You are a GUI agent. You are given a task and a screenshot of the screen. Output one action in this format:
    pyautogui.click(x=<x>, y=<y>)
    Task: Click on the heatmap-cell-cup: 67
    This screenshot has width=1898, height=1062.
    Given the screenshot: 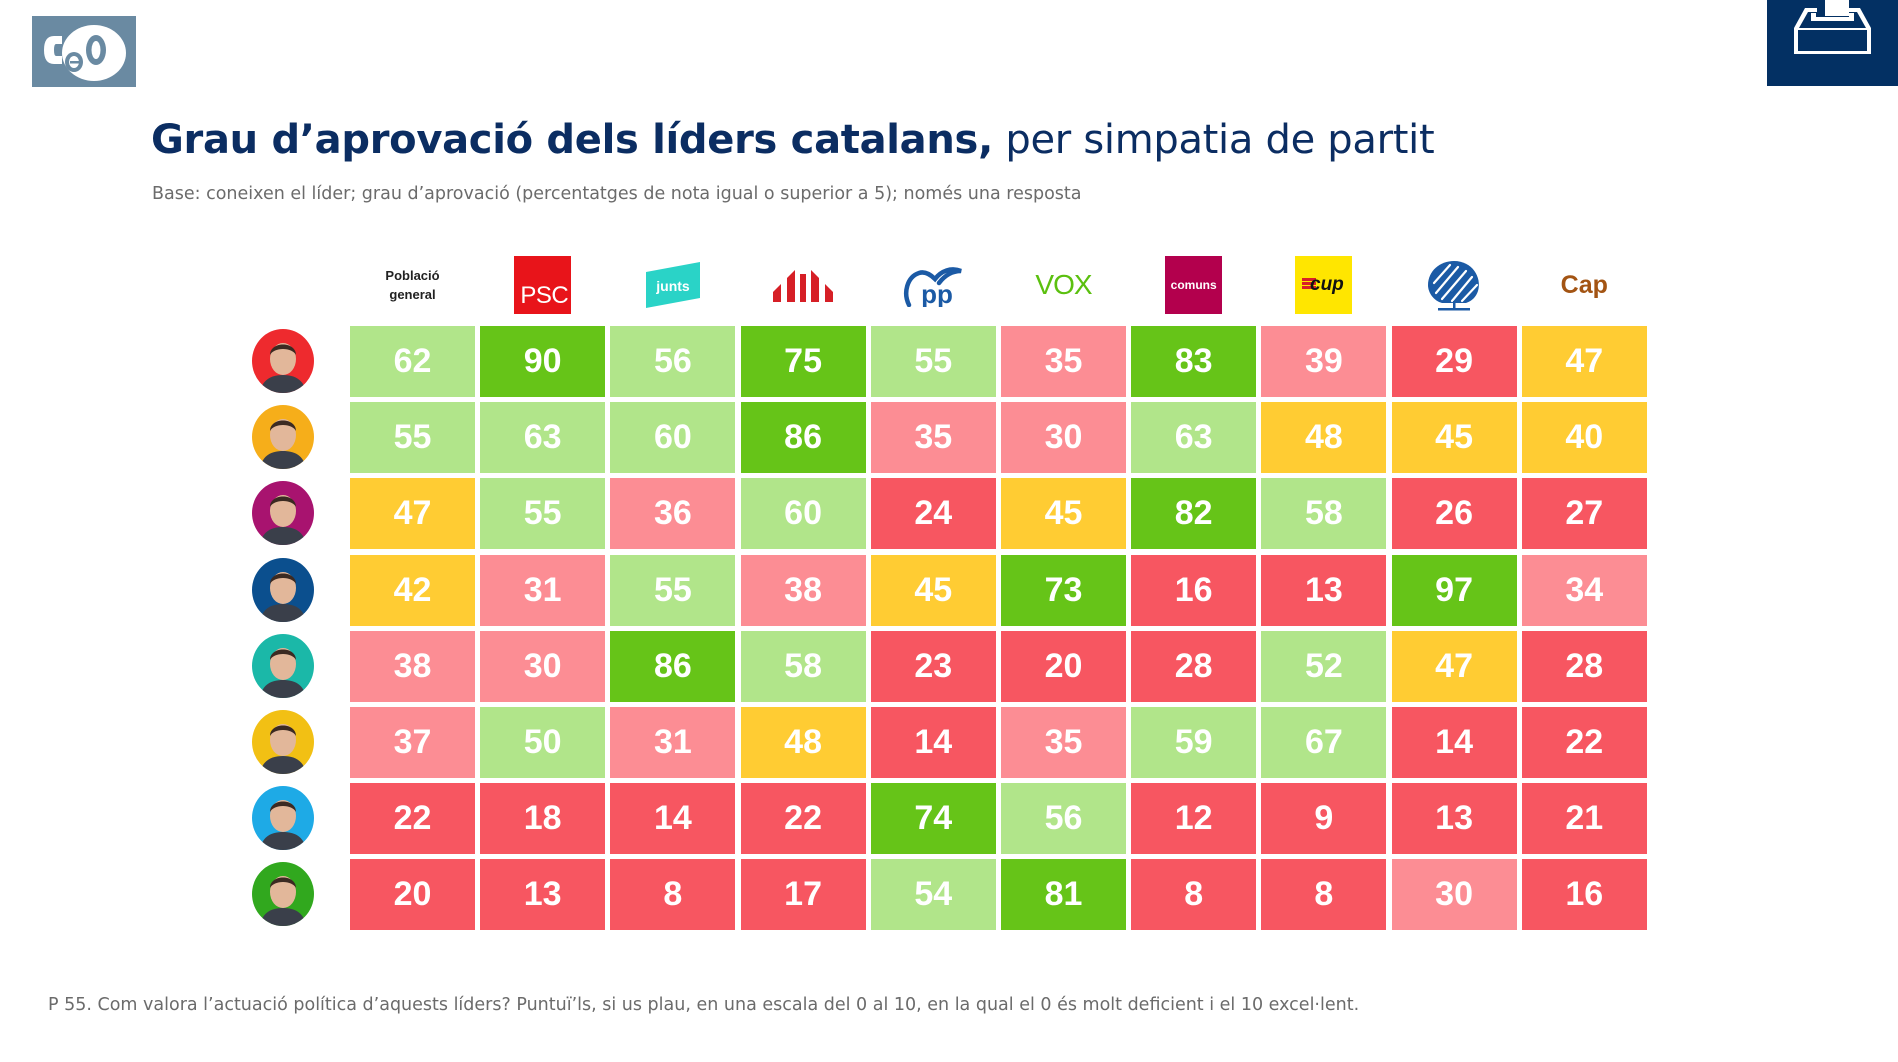 What is the action you would take?
    pyautogui.click(x=1324, y=742)
    